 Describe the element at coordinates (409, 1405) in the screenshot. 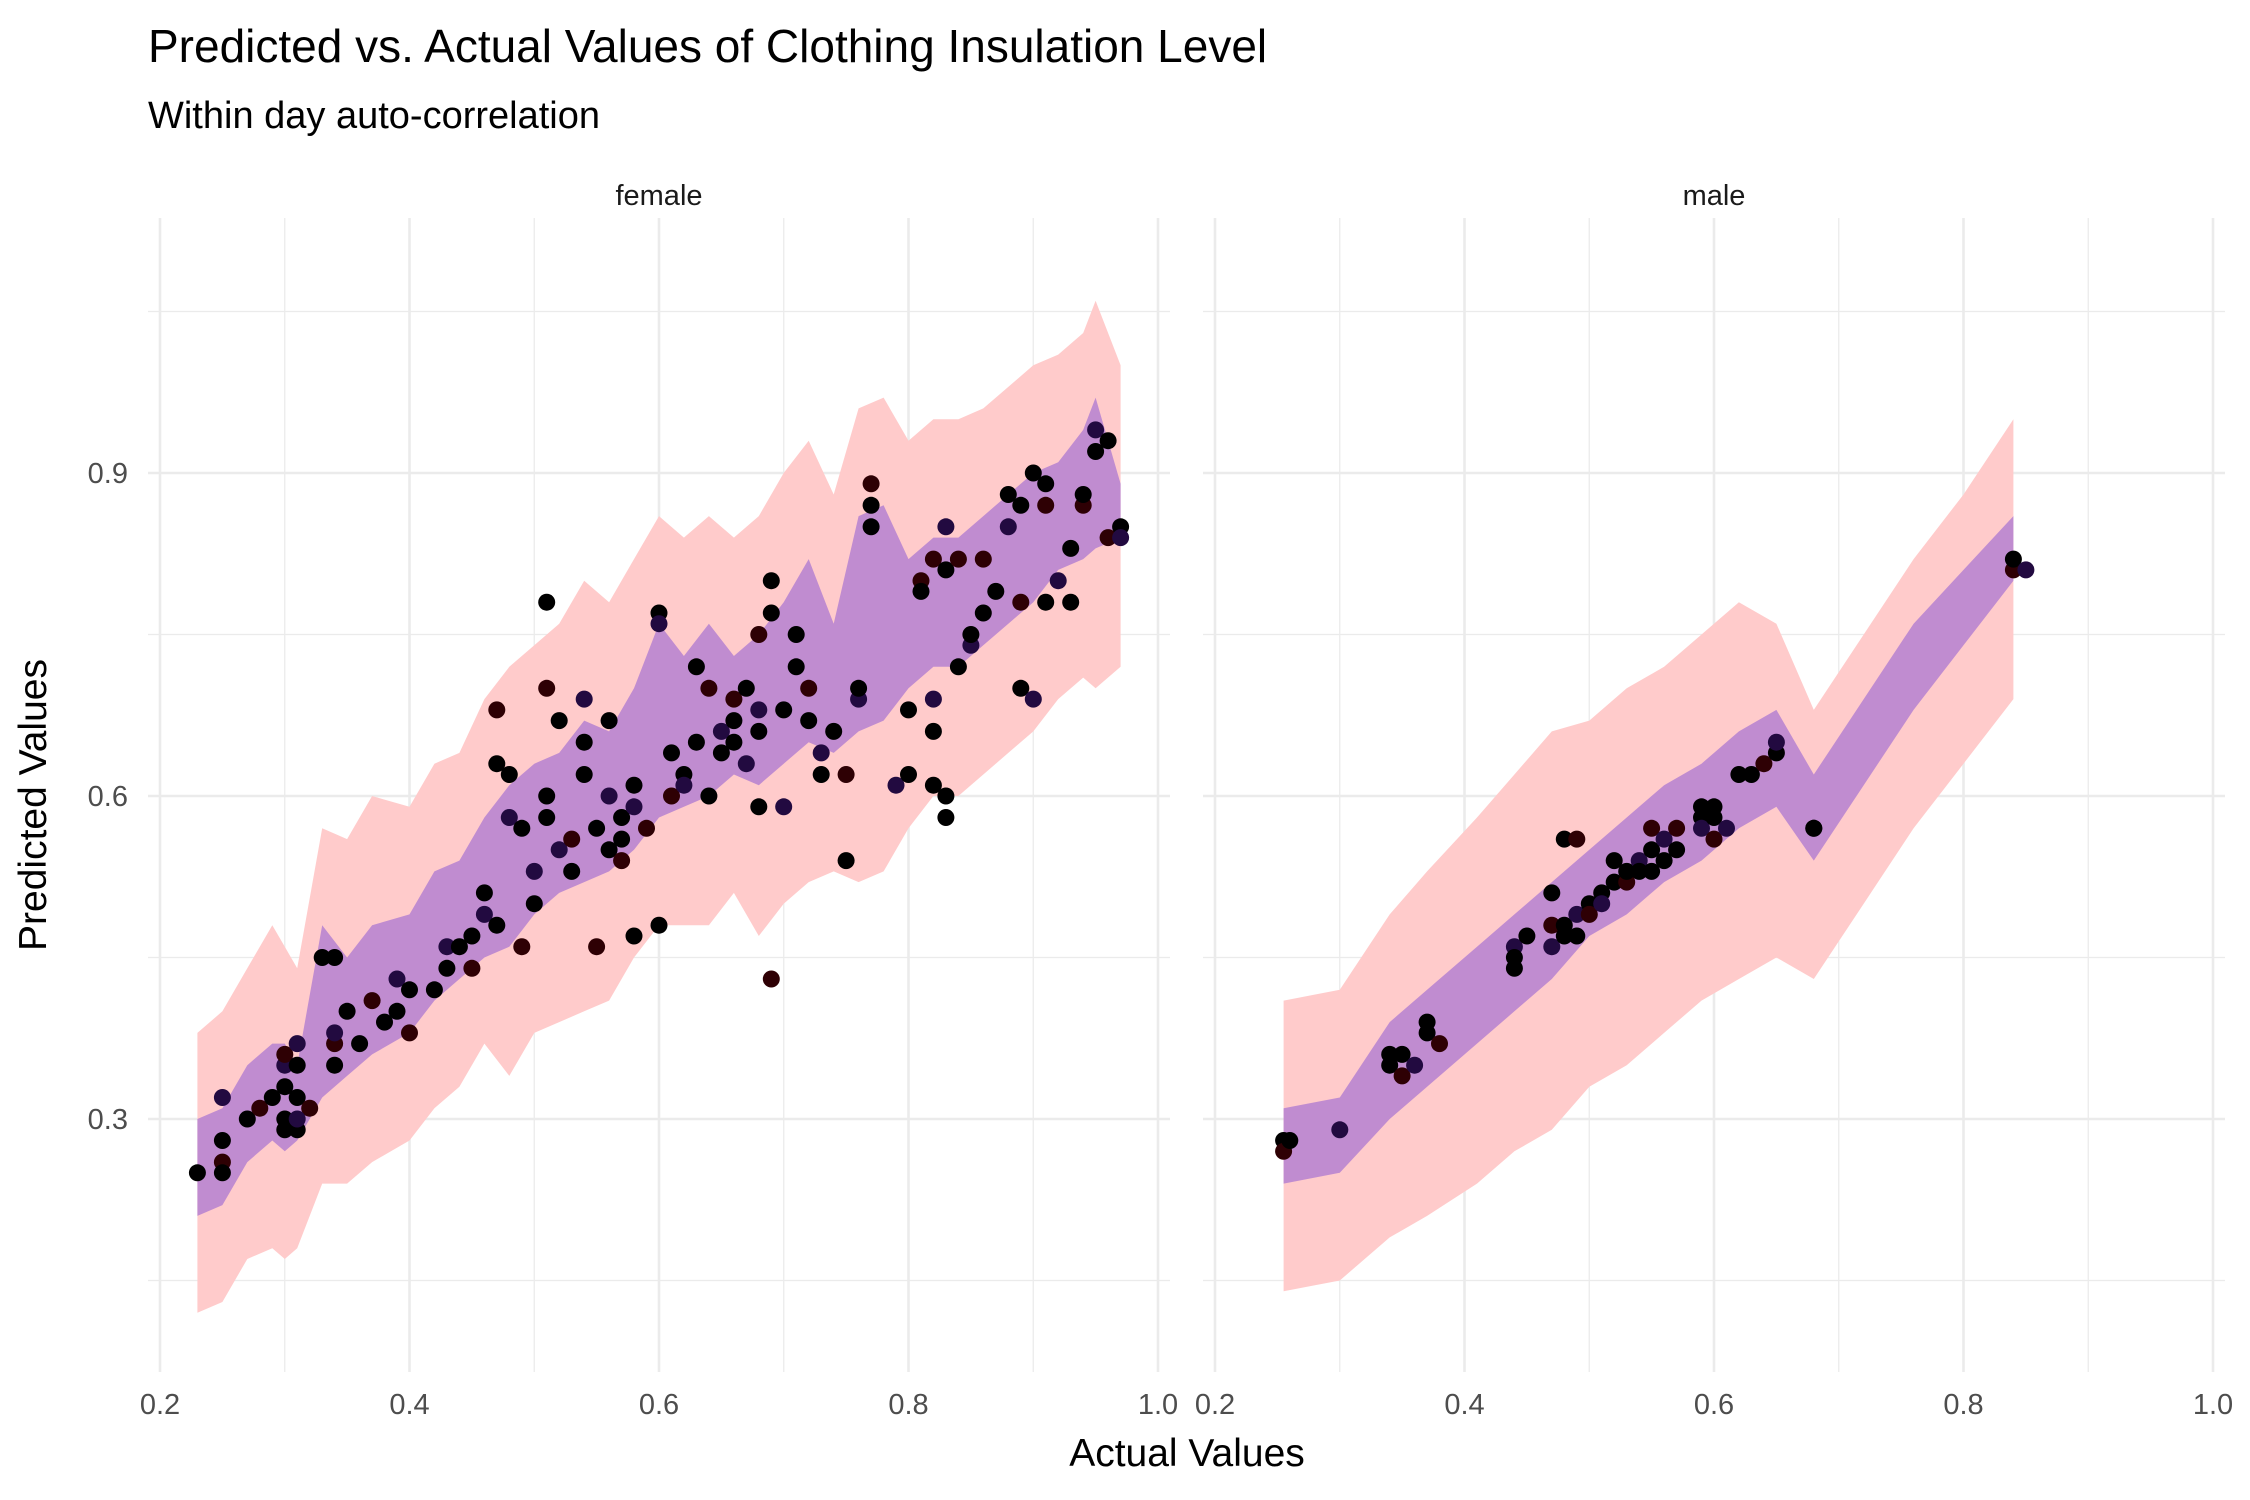

I see `x-tick-label: 0.4` at that location.